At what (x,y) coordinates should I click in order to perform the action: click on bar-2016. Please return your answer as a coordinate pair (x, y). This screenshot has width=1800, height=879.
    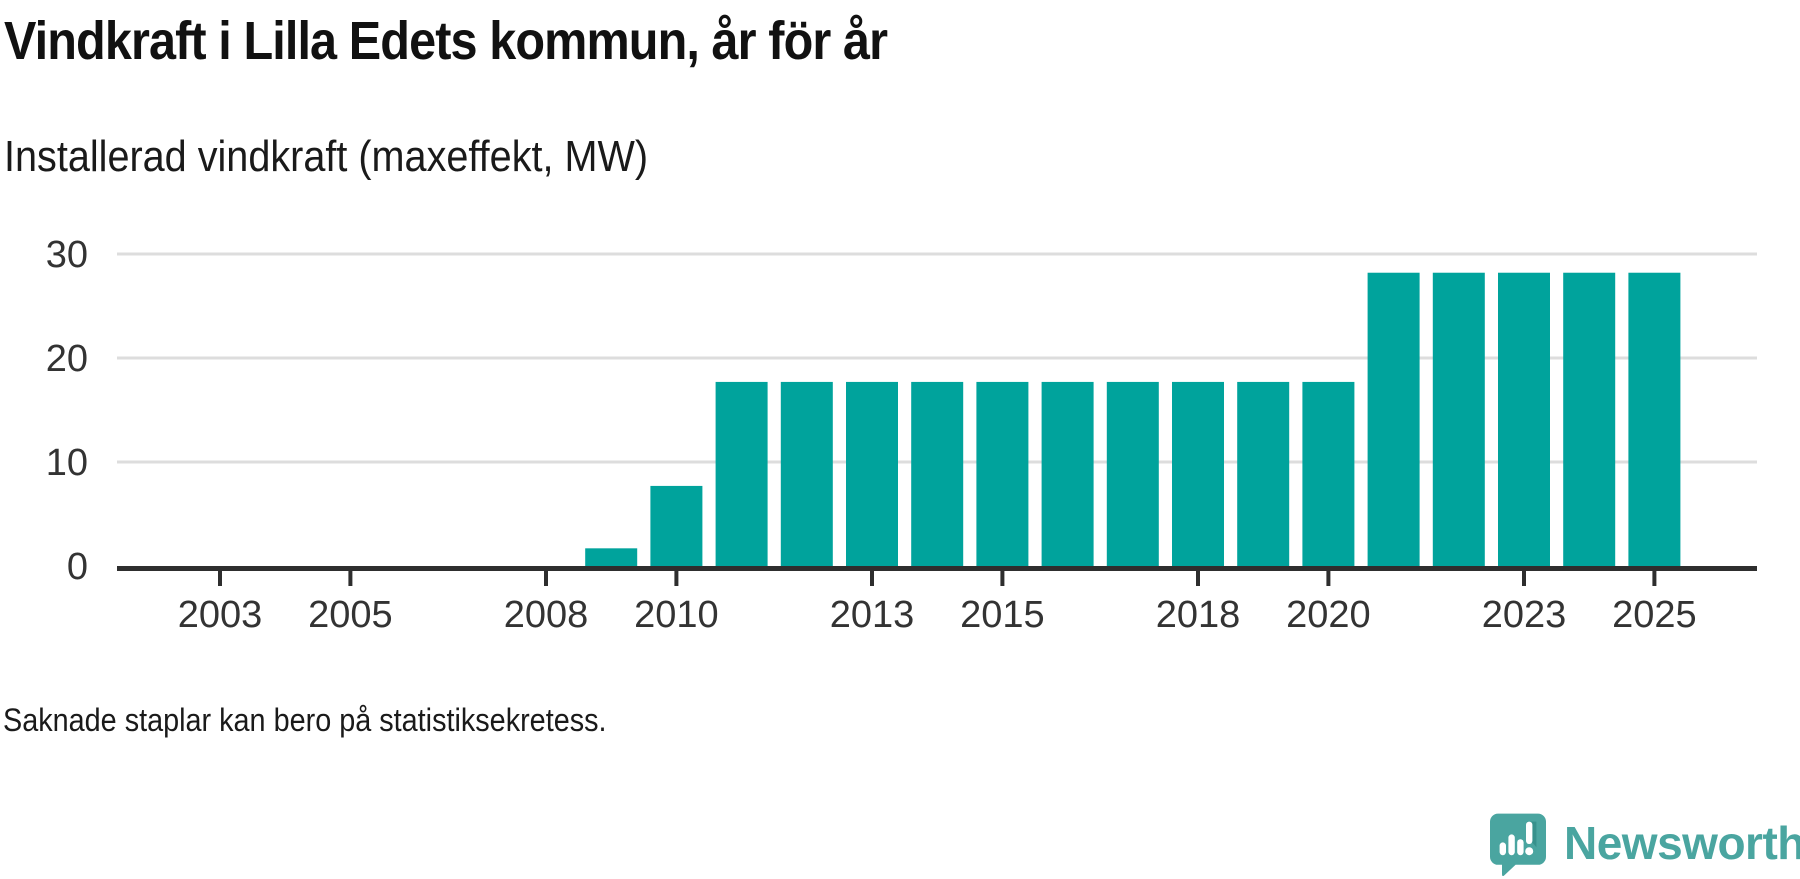
    Looking at the image, I should click on (1067, 473).